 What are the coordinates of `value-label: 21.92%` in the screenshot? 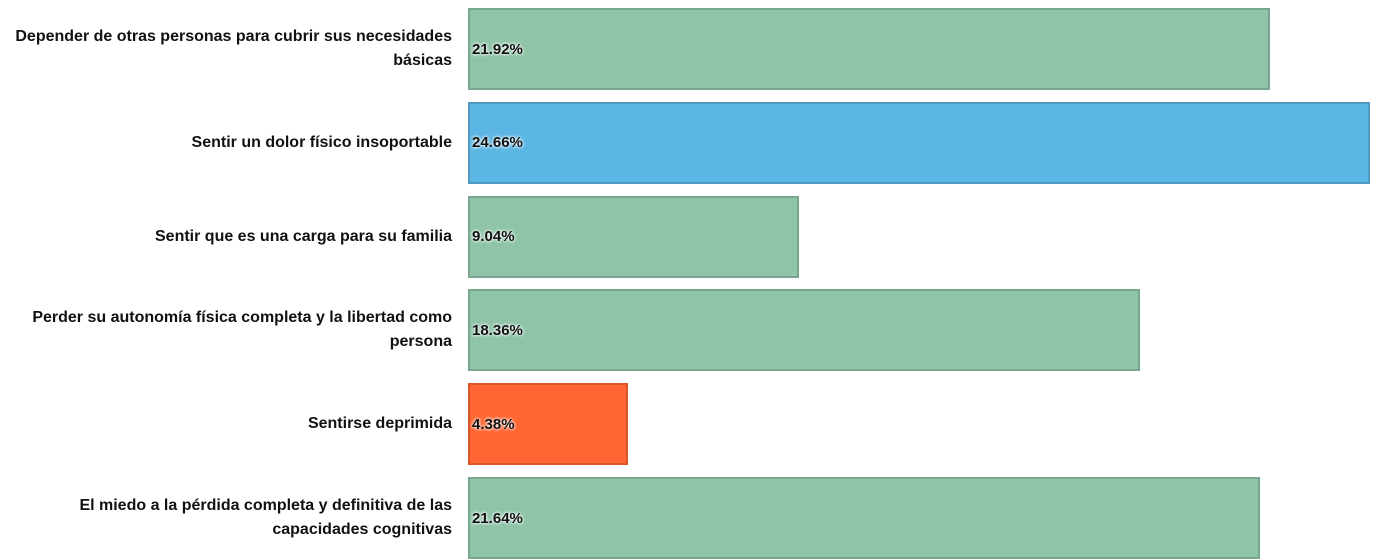 It's located at (497, 49).